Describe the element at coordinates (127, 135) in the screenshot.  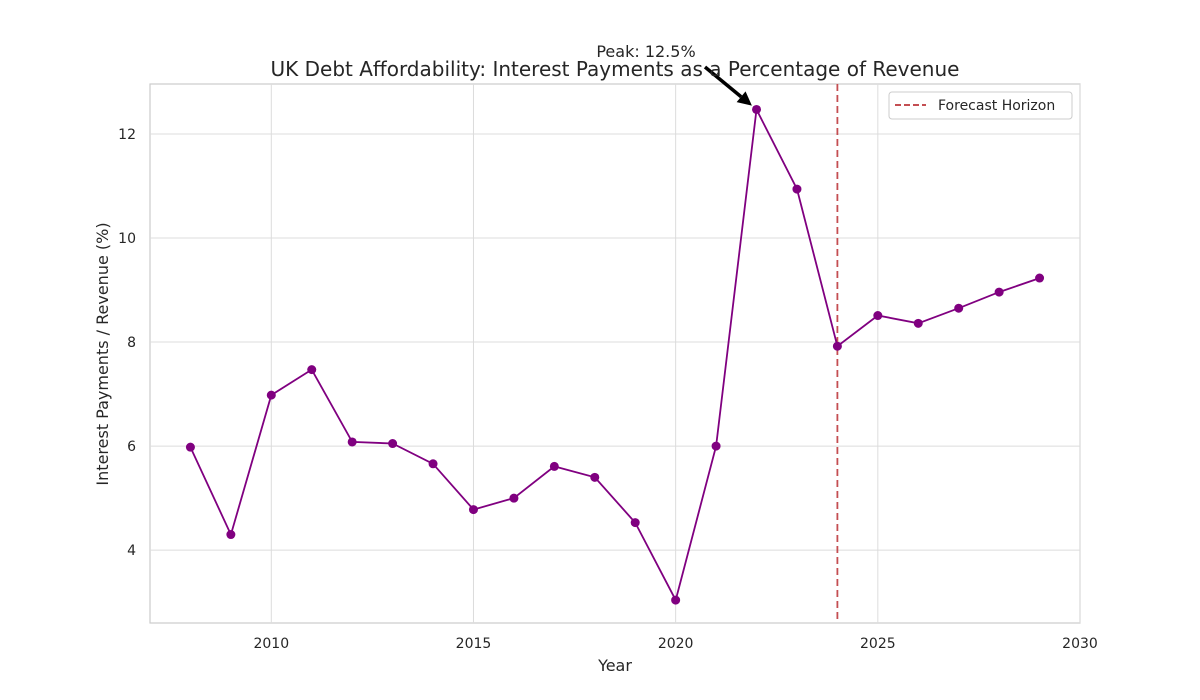
I see `y-tick-label: 12` at that location.